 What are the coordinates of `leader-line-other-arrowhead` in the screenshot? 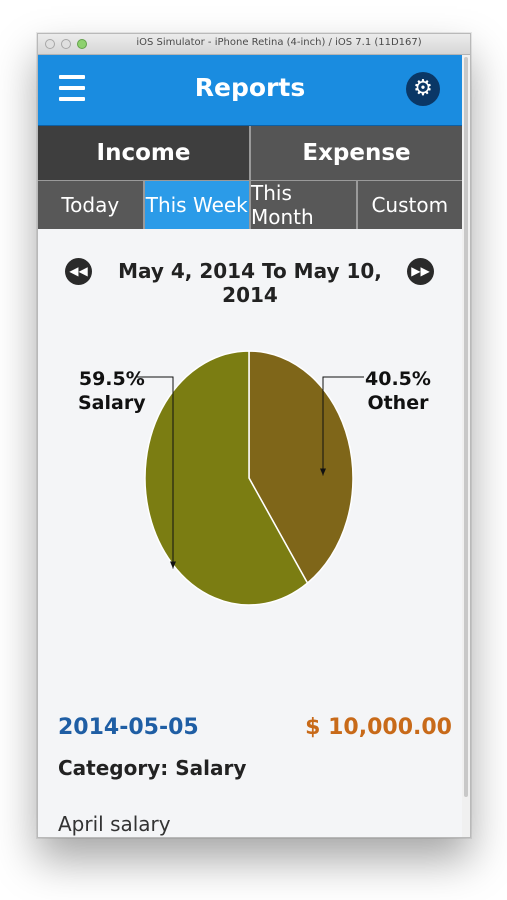 It's located at (323, 472).